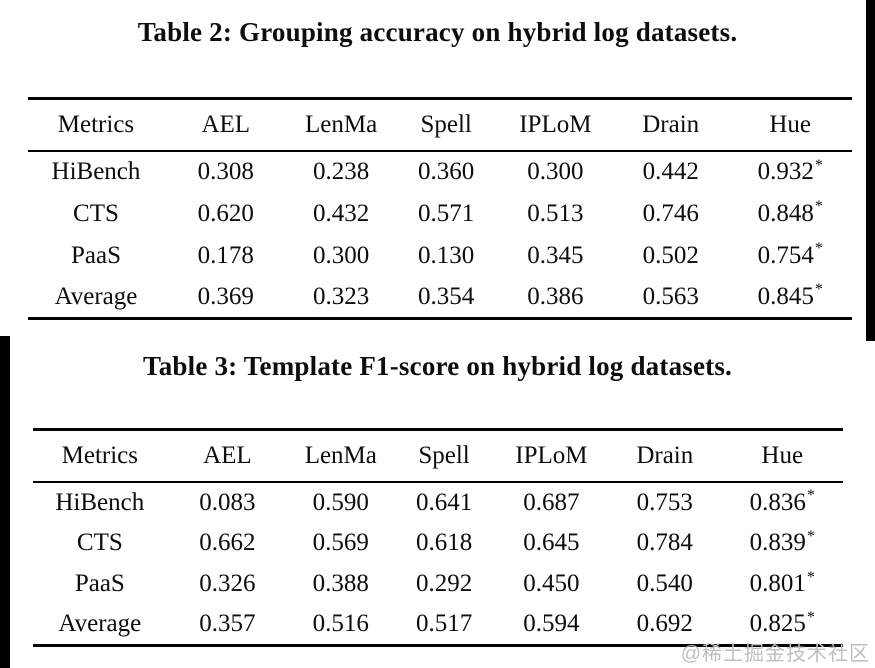 The width and height of the screenshot is (875, 668). I want to click on table-row: CTS 0.620 0.432 0.571 0.513 0.746 0.848*, so click(440, 214).